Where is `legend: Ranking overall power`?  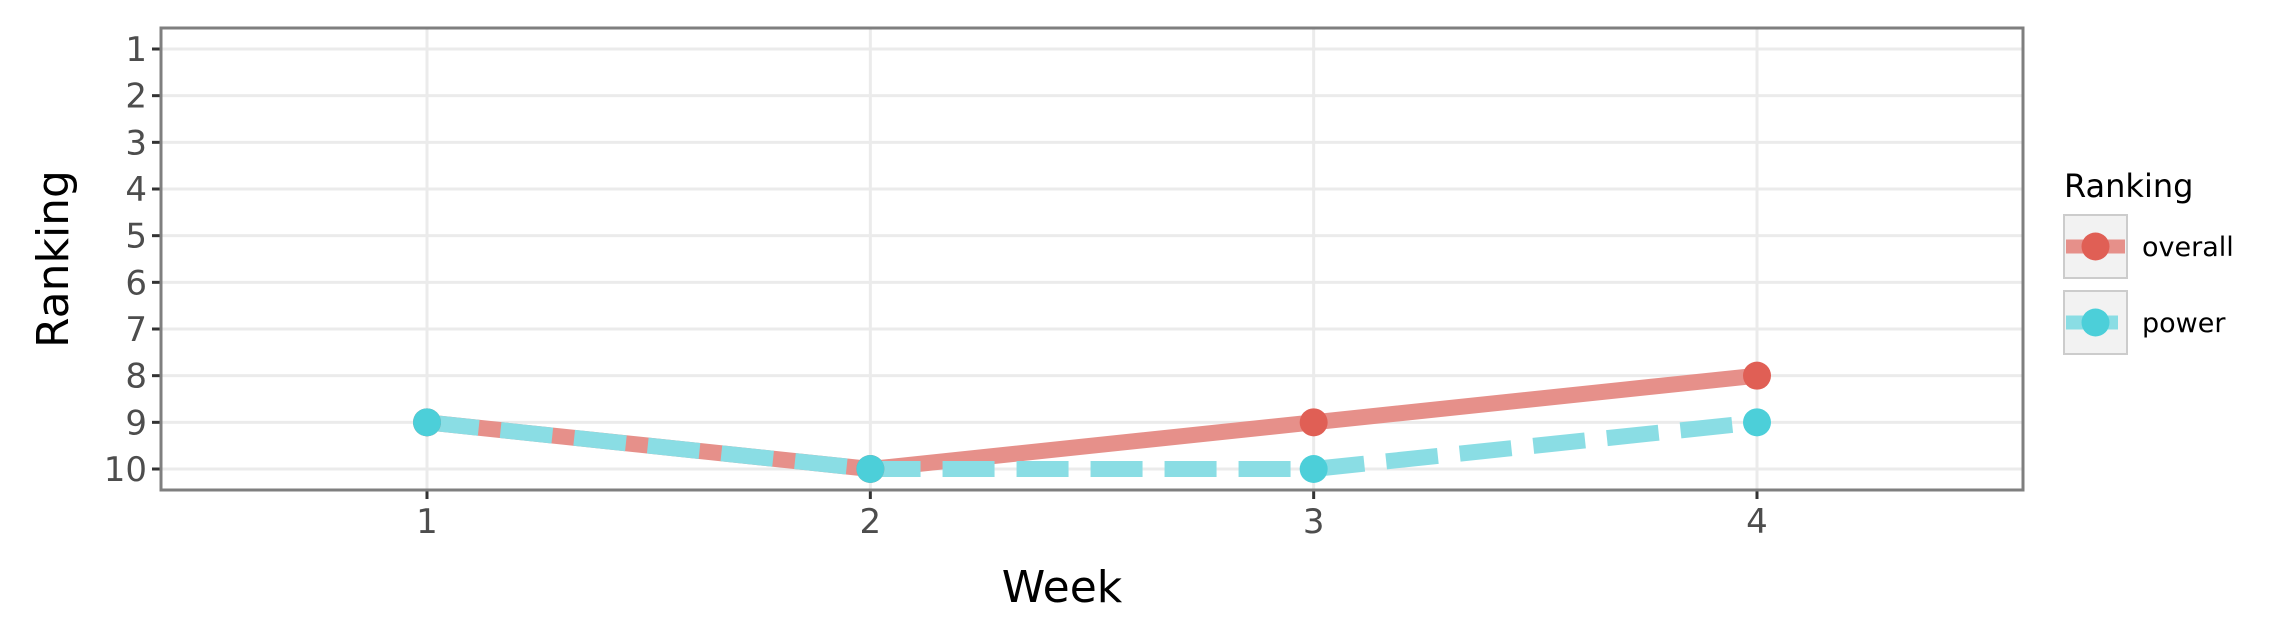 legend: Ranking overall power is located at coordinates (2148, 261).